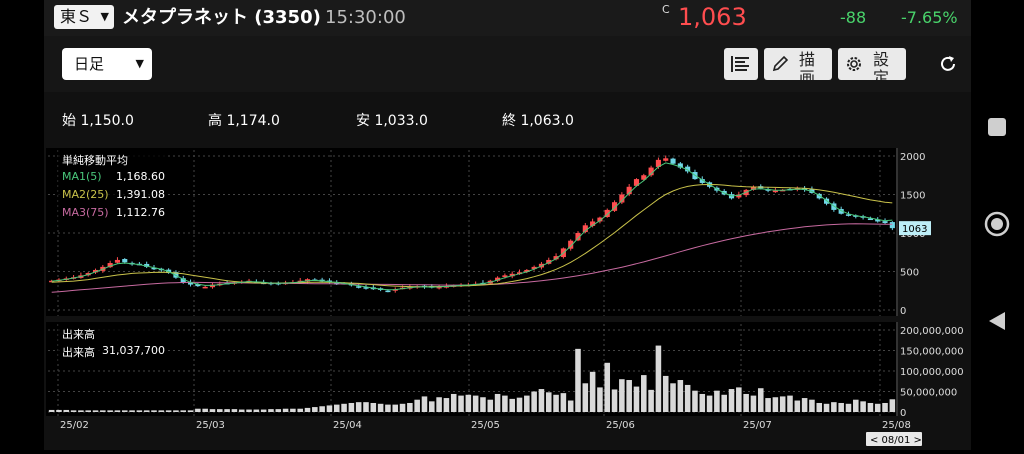 Image resolution: width=1024 pixels, height=454 pixels. I want to click on stock-time: 15:30:00, so click(365, 17).